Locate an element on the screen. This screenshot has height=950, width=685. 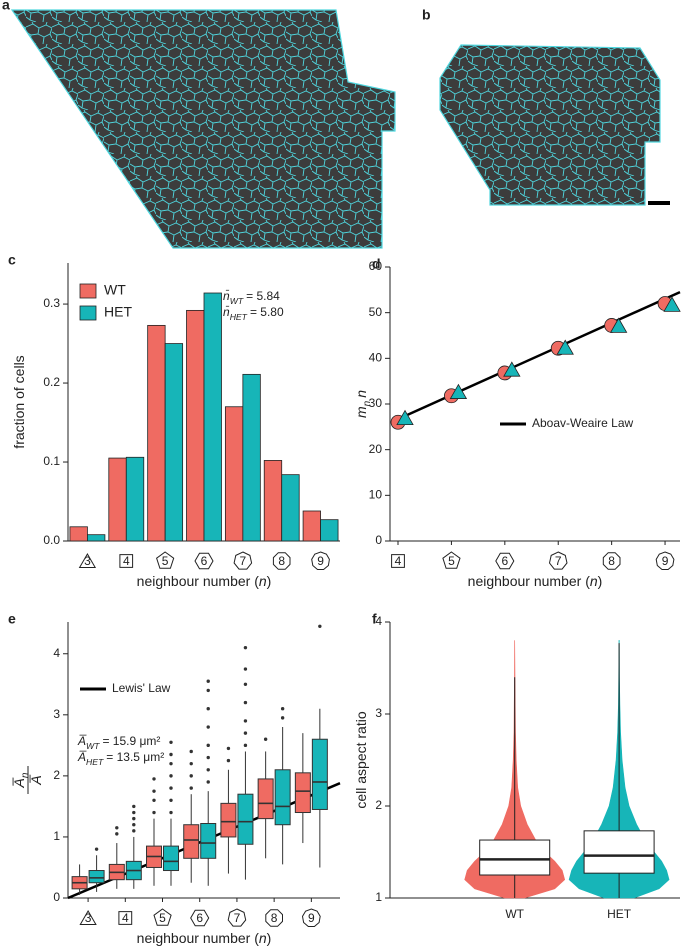
panel-label: d is located at coordinates (376, 264).